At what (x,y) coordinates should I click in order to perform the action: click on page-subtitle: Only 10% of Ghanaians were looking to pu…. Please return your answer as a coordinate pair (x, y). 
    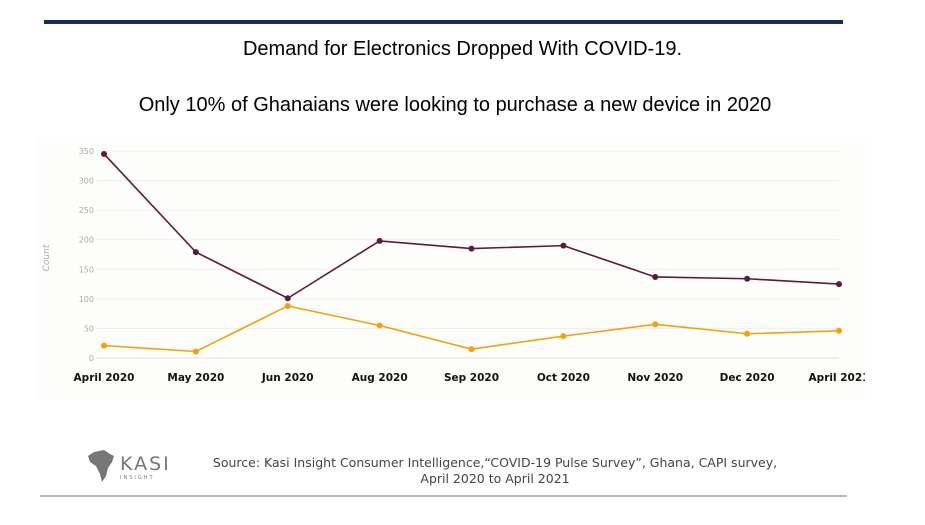
    Looking at the image, I should click on (455, 105).